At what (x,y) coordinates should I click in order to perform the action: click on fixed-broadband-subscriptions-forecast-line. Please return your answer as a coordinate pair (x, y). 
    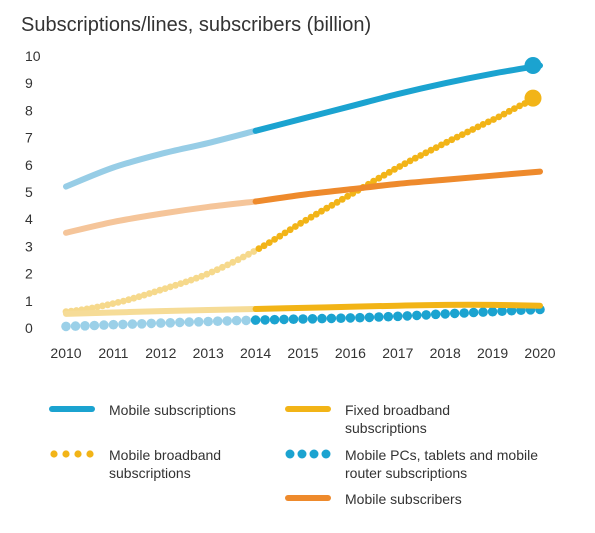
    Looking at the image, I should click on (397, 306).